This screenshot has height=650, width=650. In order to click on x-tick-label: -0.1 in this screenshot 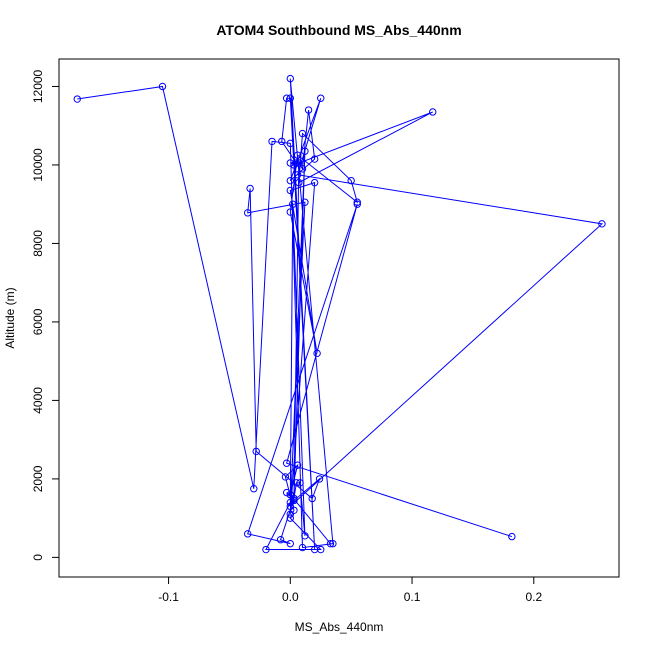, I will do `click(168, 597)`.